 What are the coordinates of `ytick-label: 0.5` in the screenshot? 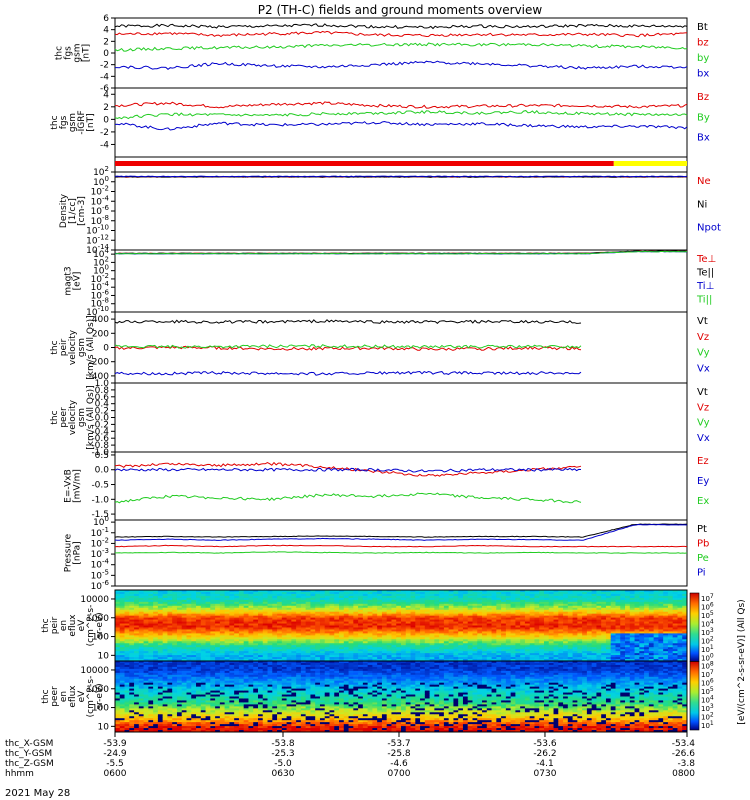 It's located at (102, 456).